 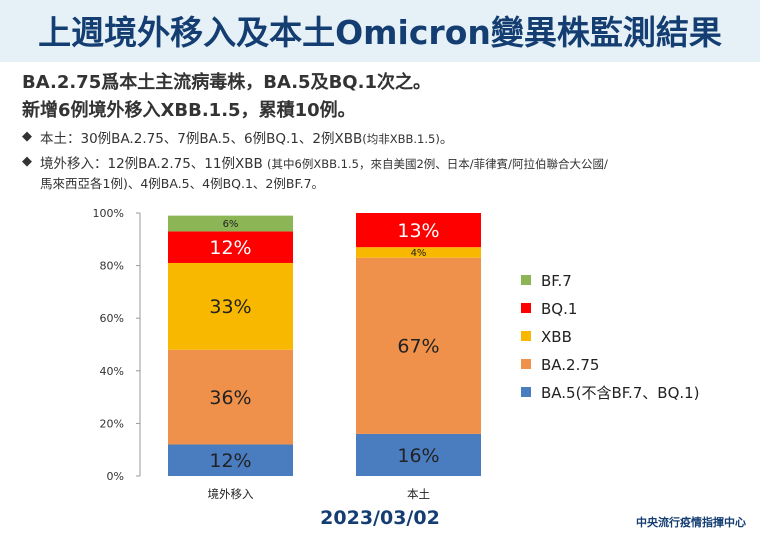 I want to click on legend-label: BF.7, so click(x=556, y=281).